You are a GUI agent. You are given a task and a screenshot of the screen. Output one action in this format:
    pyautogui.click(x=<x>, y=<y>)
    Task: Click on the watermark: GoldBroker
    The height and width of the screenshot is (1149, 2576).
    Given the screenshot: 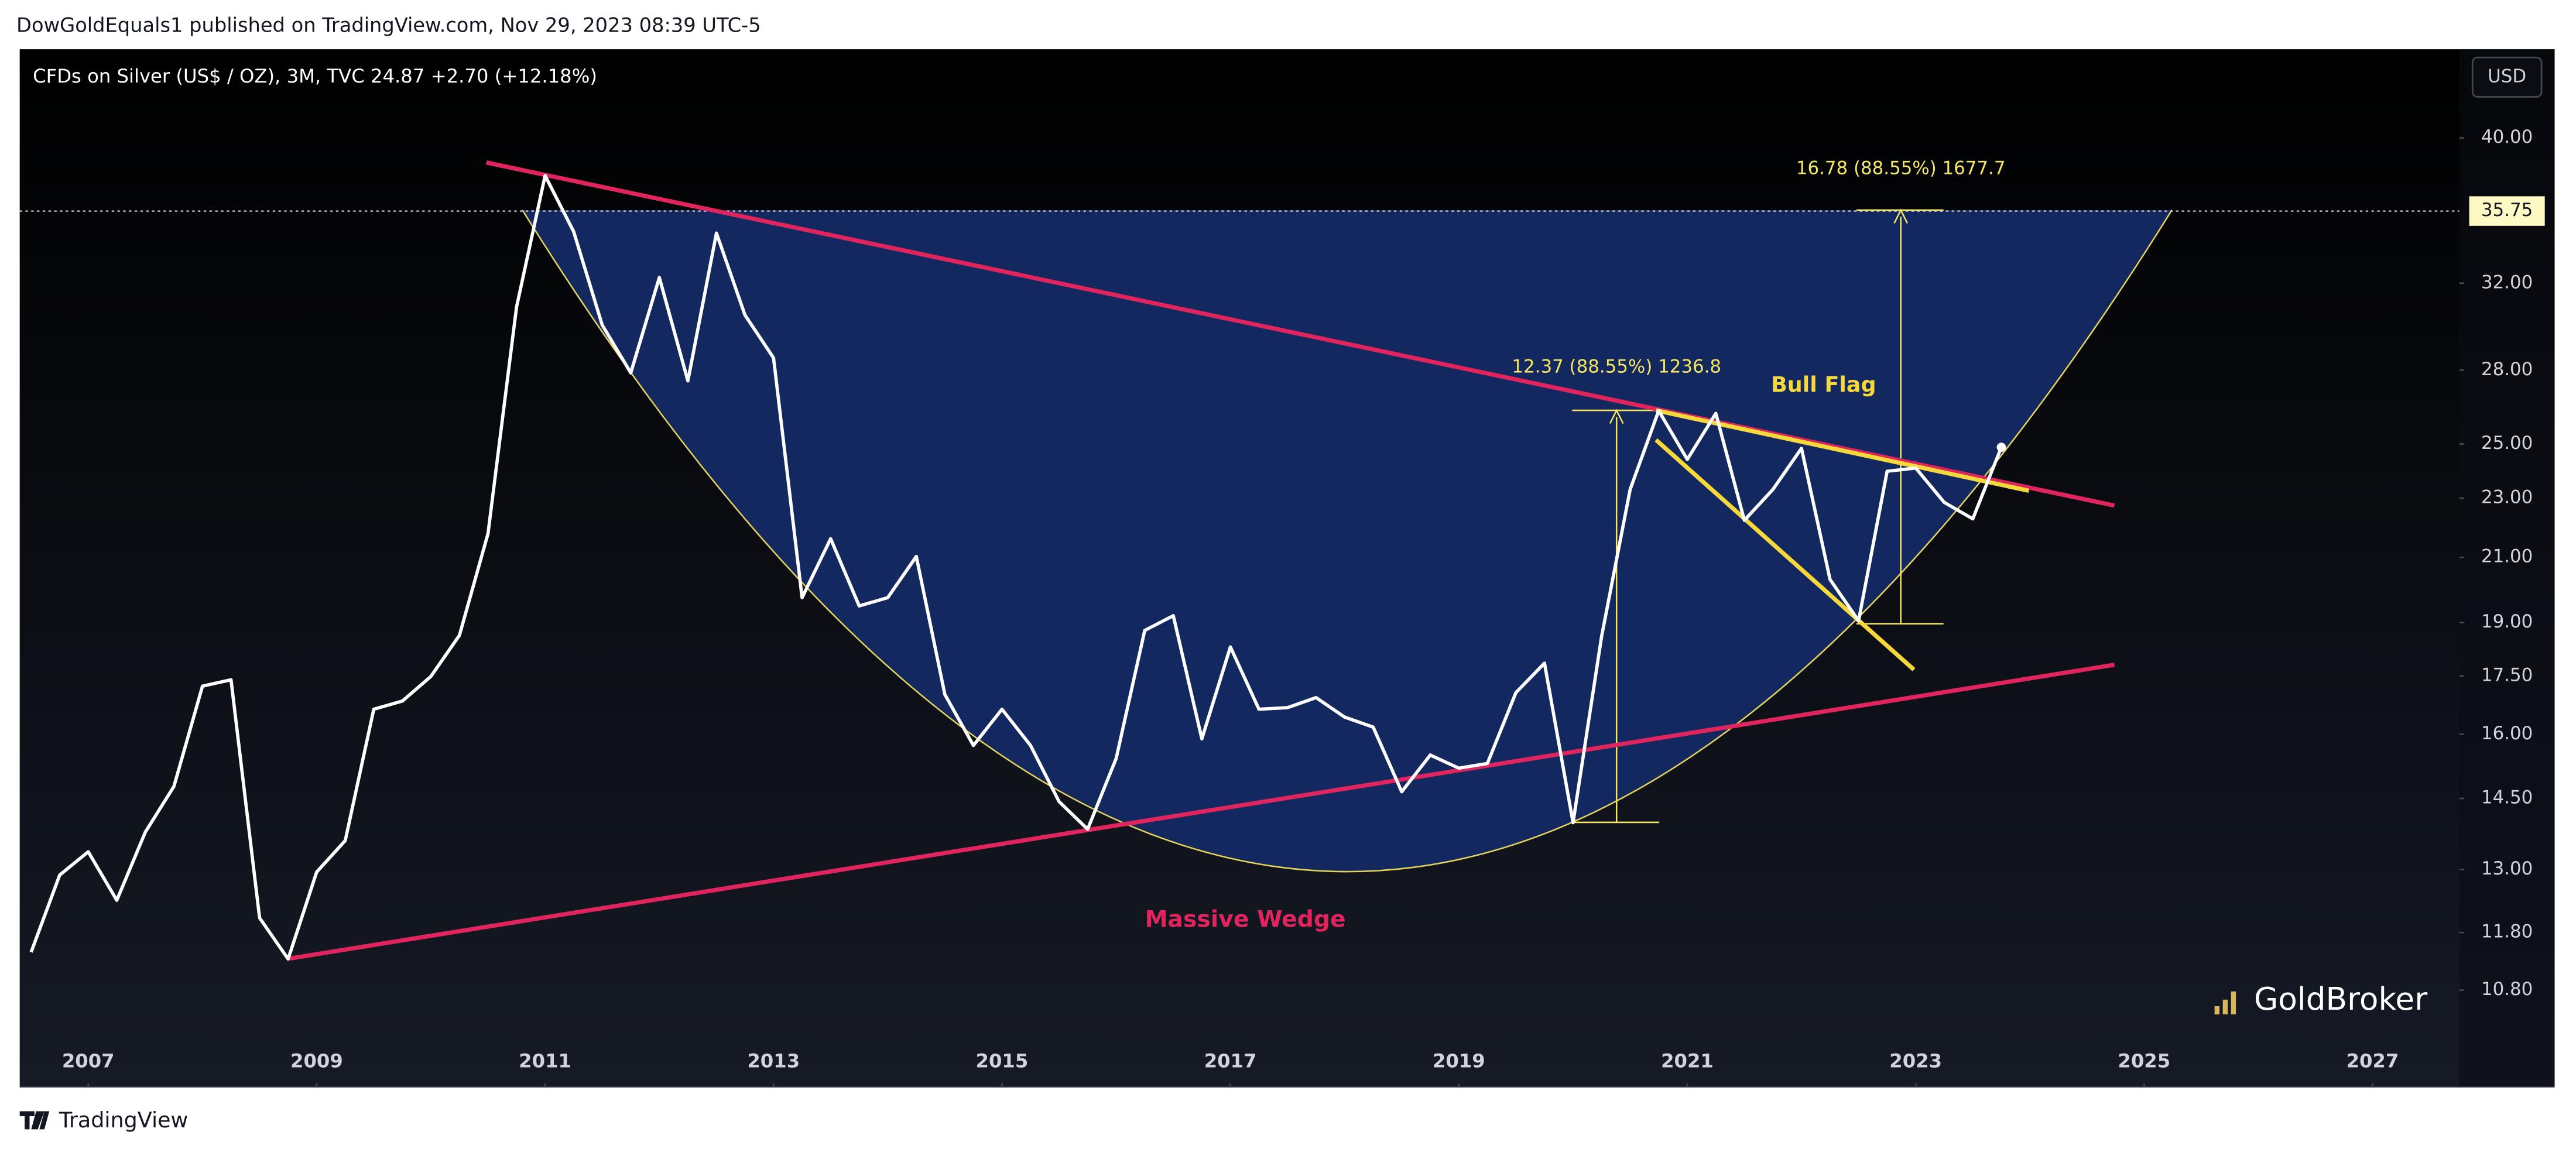 What is the action you would take?
    pyautogui.click(x=2340, y=999)
    